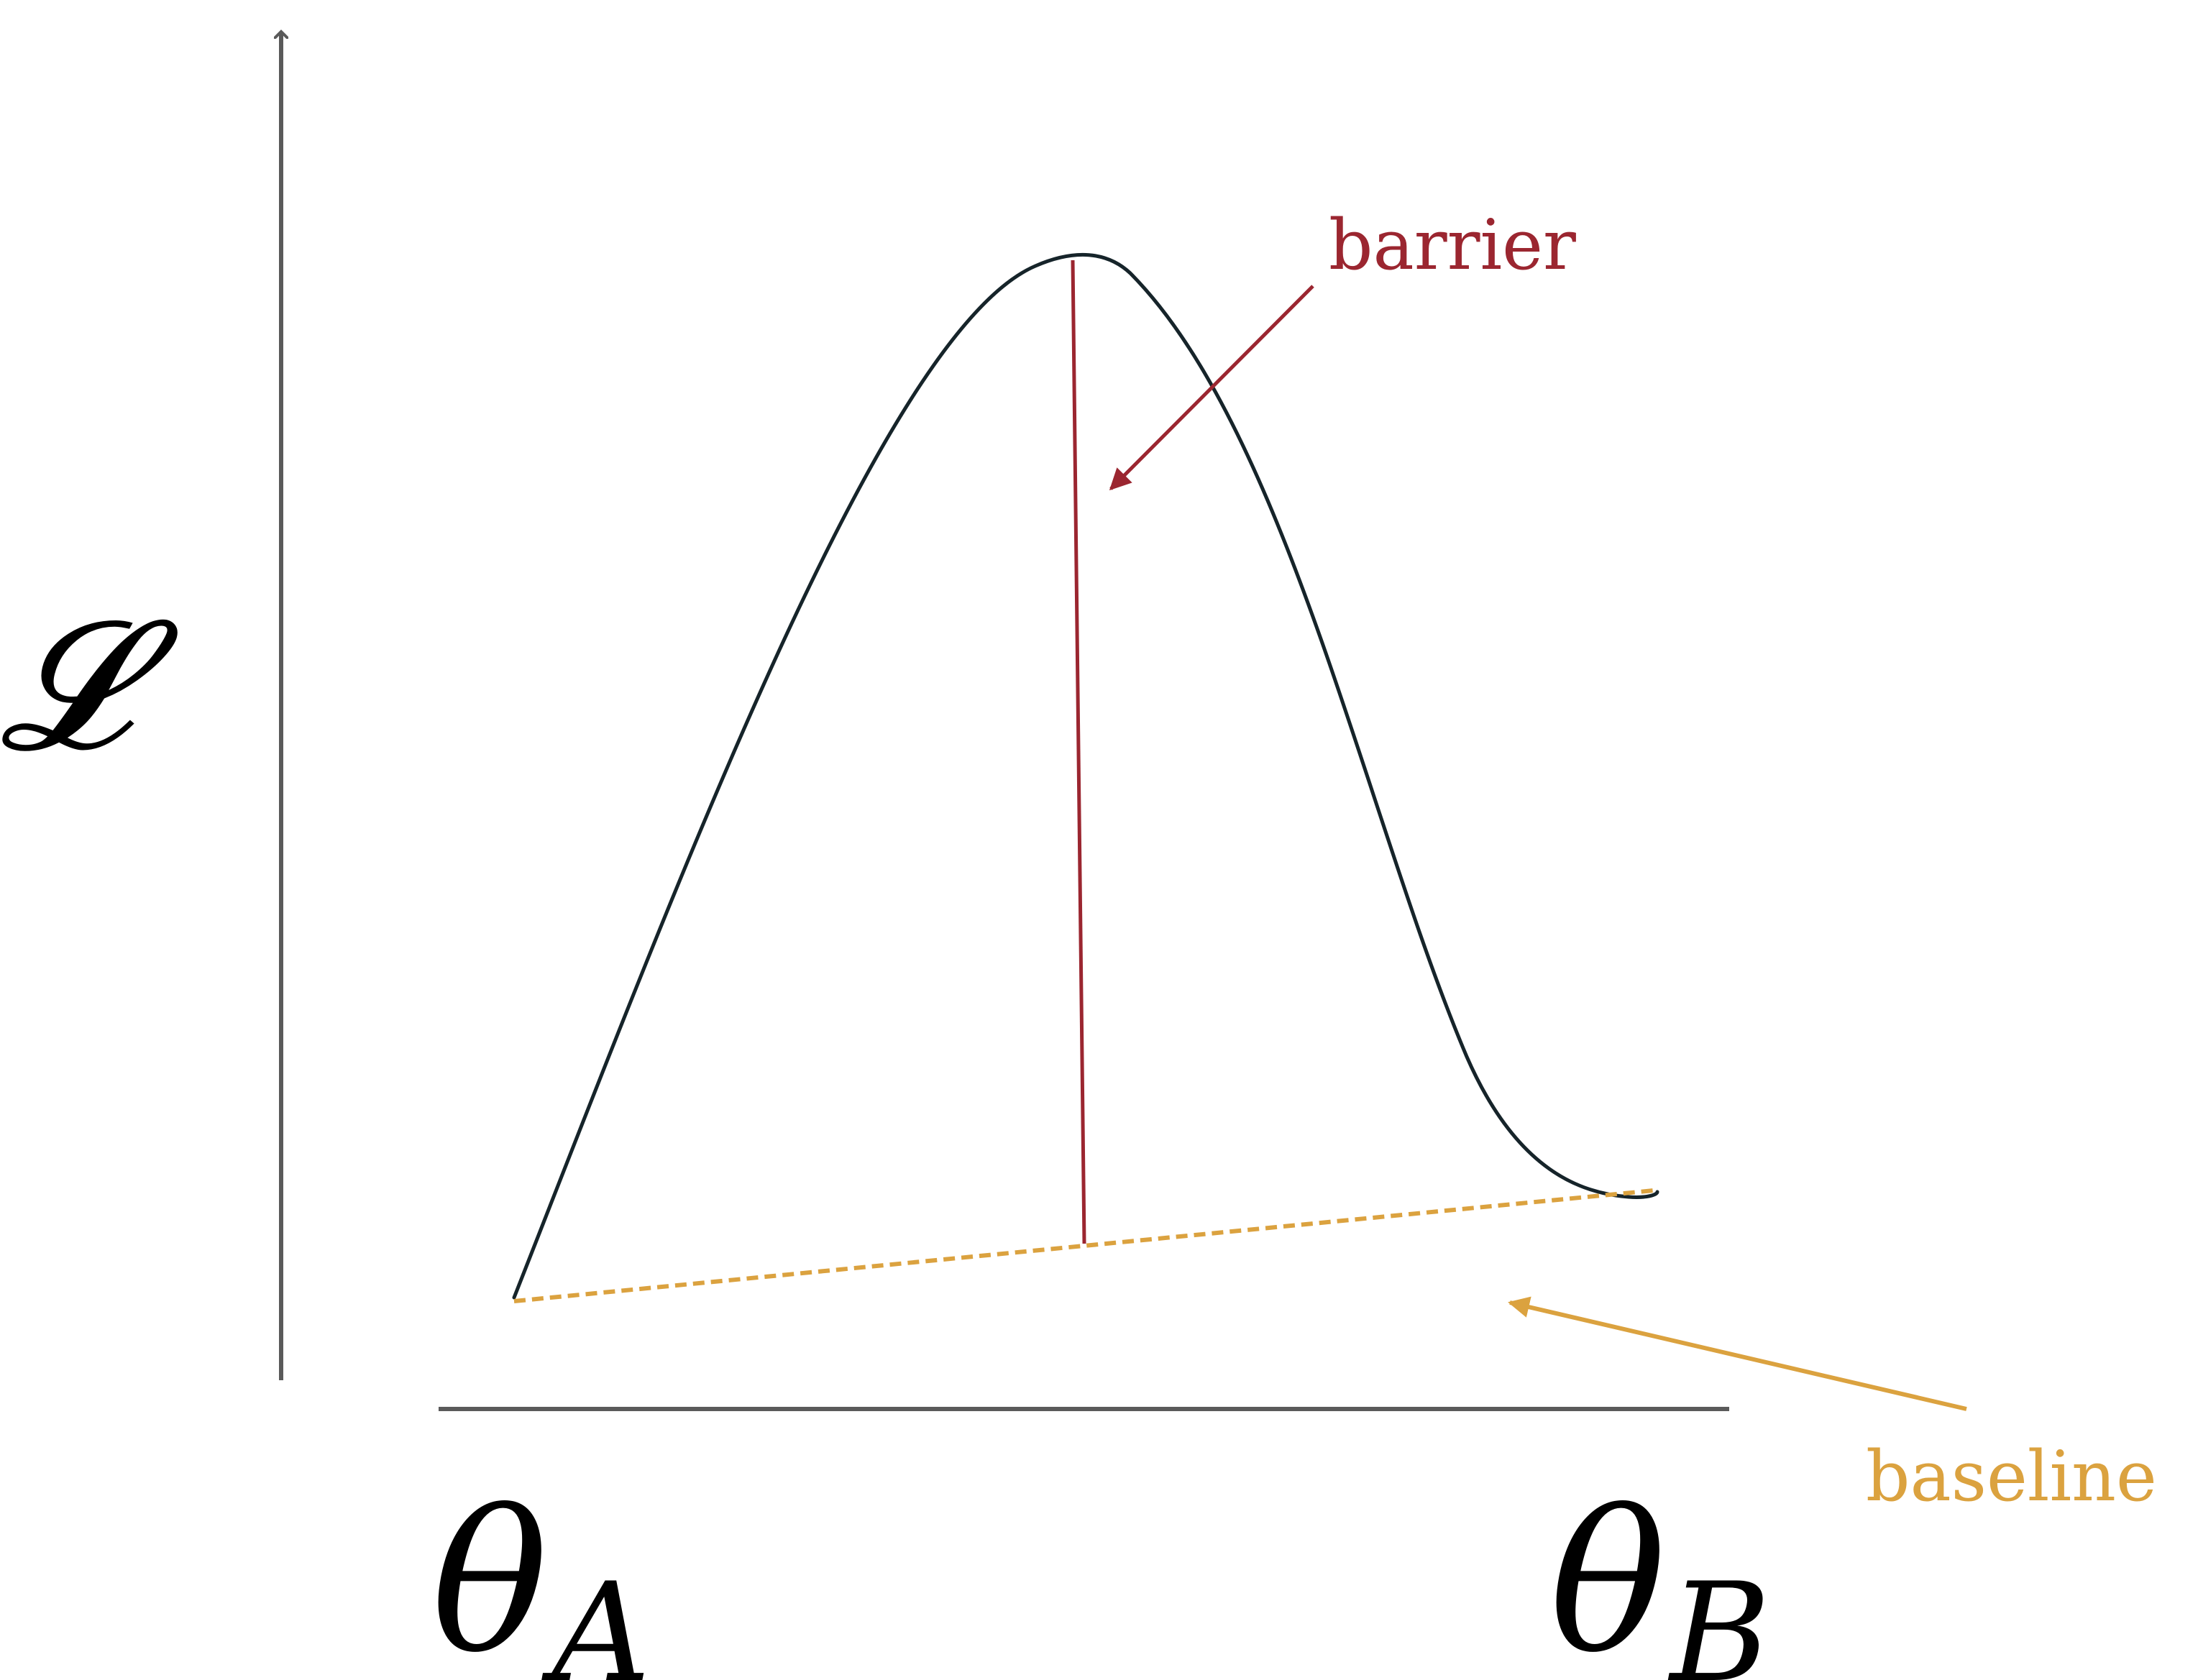 The height and width of the screenshot is (1680, 2198). What do you see at coordinates (2011, 1476) in the screenshot?
I see `baseline-label: baseline` at bounding box center [2011, 1476].